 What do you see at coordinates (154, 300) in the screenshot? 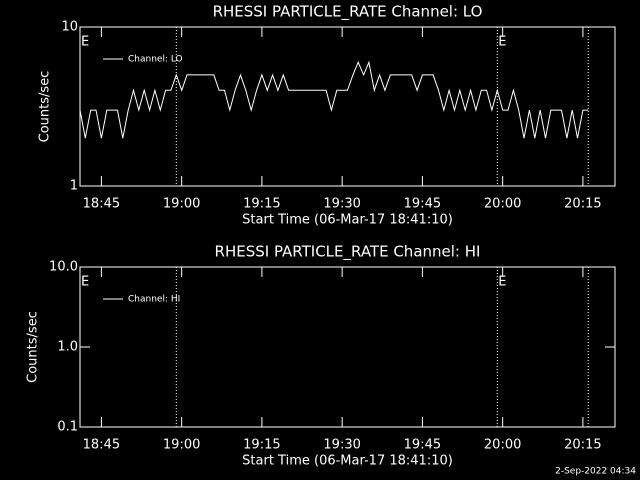
I see `legend-label: Channel: HI` at bounding box center [154, 300].